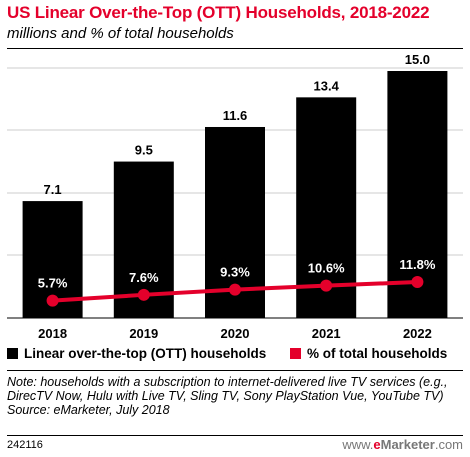  Describe the element at coordinates (12, 353) in the screenshot. I see `legend-swatch-black` at that location.